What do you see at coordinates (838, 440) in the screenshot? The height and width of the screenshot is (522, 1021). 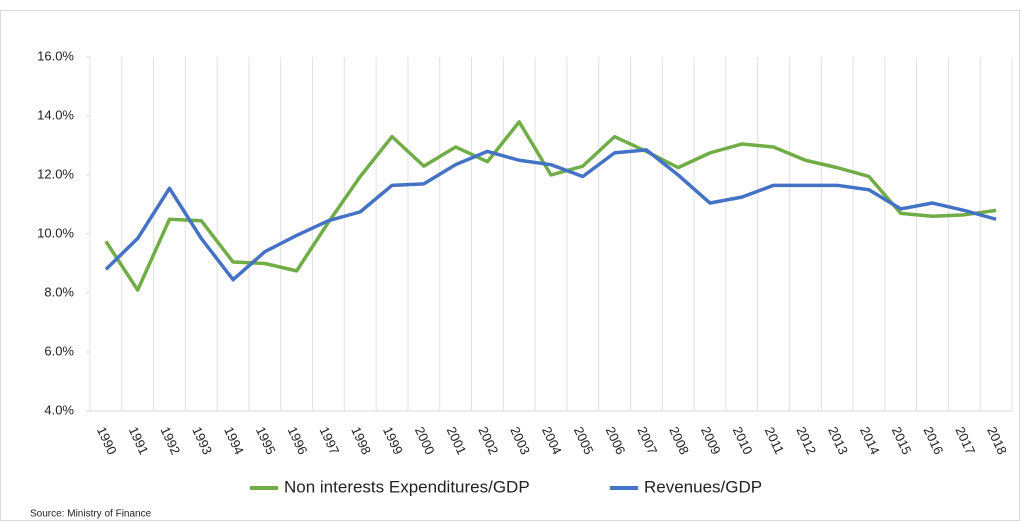 I see `x-tick-label: 2013` at bounding box center [838, 440].